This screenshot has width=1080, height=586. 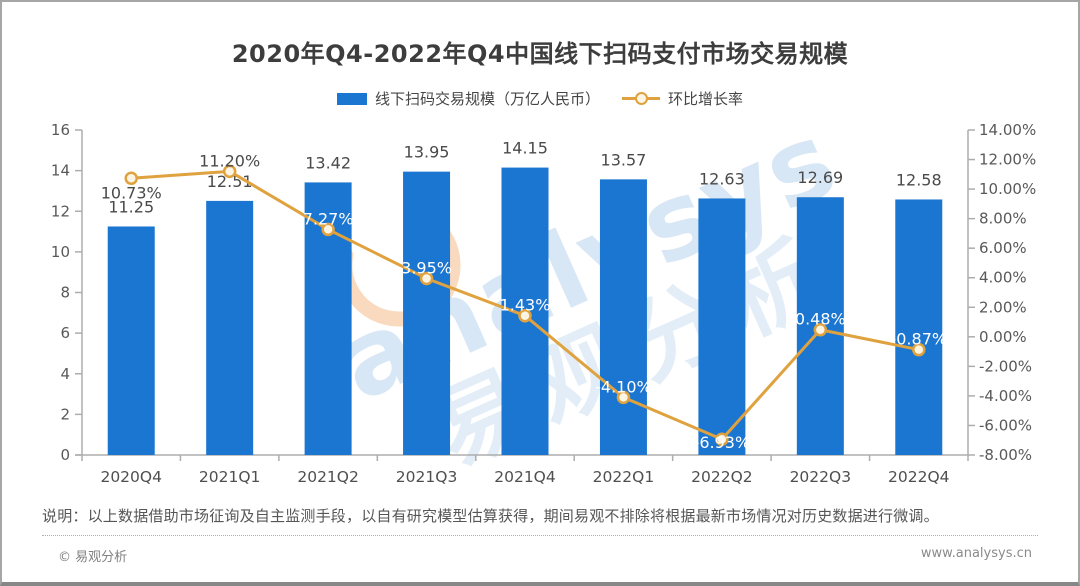 What do you see at coordinates (328, 218) in the screenshot?
I see `line-value-label: 7.27%` at bounding box center [328, 218].